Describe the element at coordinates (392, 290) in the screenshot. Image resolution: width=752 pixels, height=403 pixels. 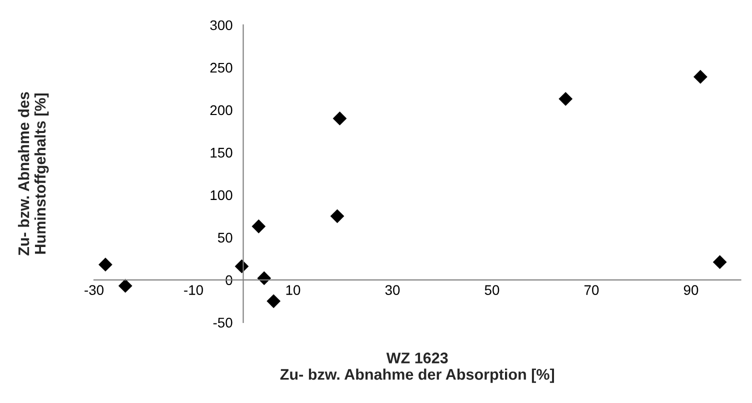
I see `x-tick-label: 30` at that location.